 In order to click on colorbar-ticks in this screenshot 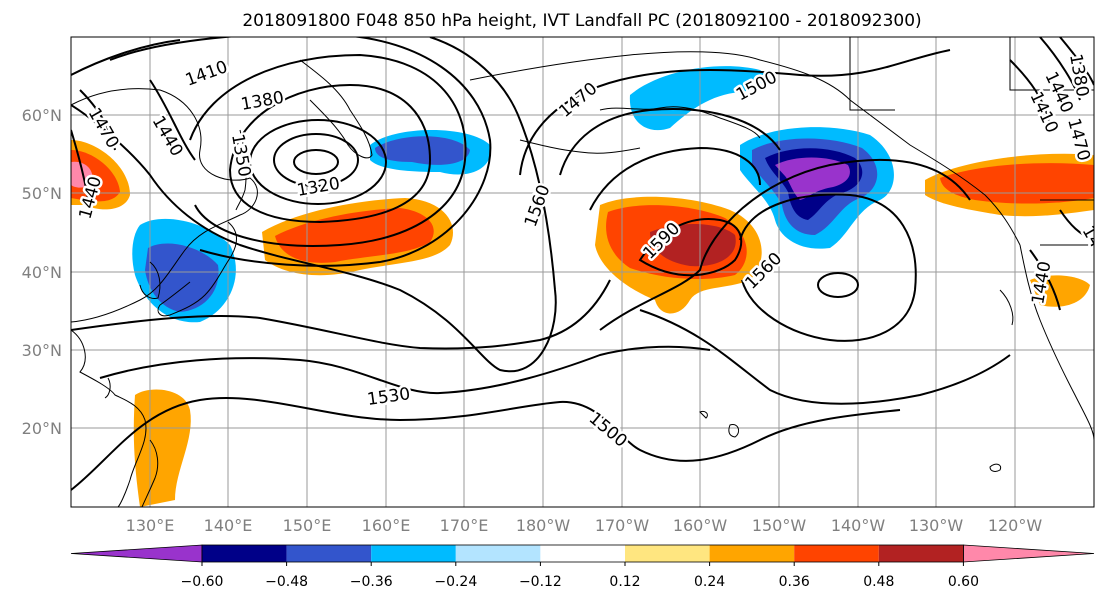, I will do `click(582, 564)`.